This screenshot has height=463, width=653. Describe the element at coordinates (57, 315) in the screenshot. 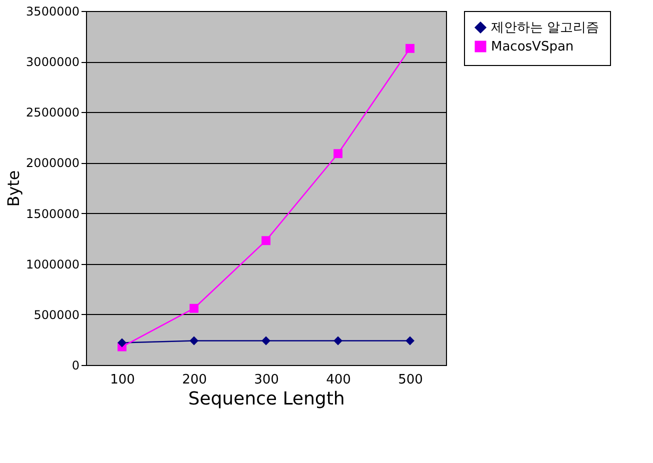

I see `y-tick-label: 500000` at that location.